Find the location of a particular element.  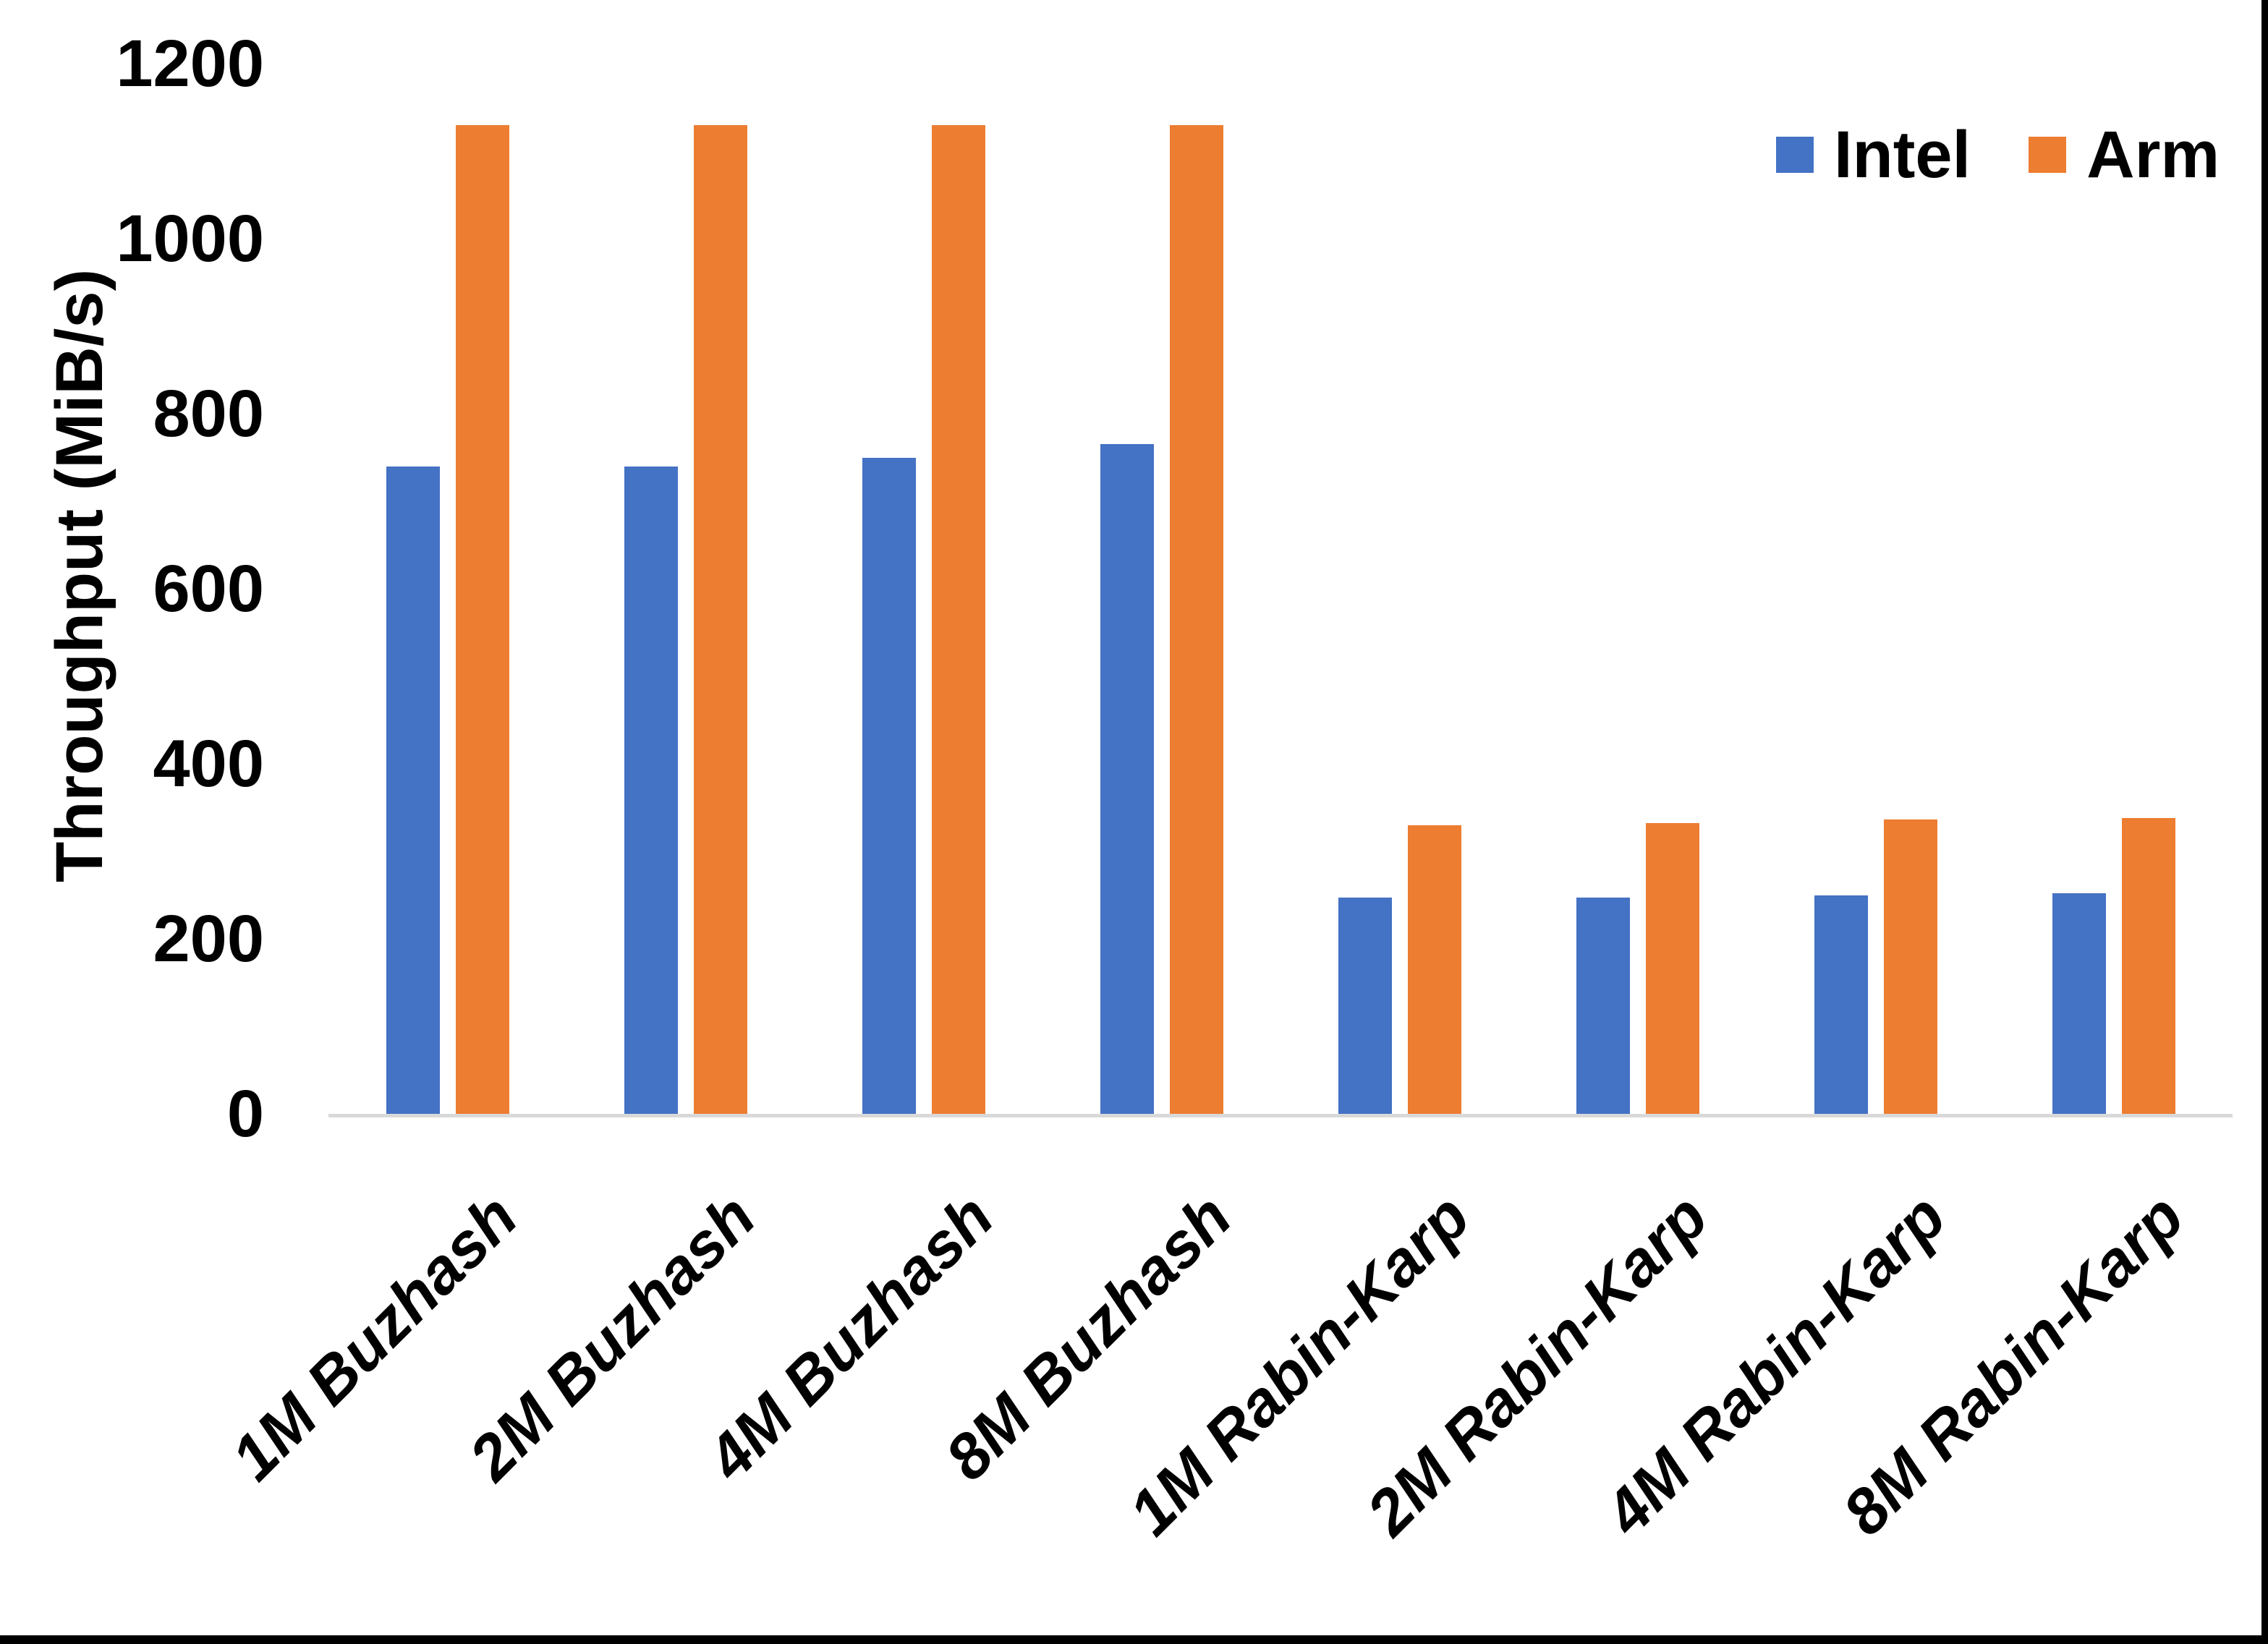

legend-label-arm: Arm is located at coordinates (2153, 155).